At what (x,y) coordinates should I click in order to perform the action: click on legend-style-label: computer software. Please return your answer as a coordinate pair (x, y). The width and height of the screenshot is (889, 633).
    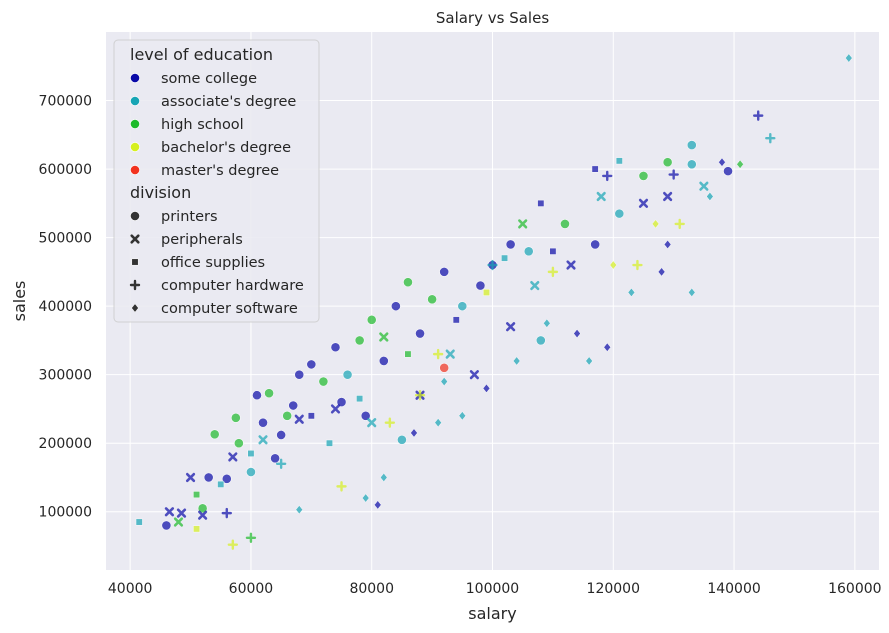
    Looking at the image, I should click on (229, 309).